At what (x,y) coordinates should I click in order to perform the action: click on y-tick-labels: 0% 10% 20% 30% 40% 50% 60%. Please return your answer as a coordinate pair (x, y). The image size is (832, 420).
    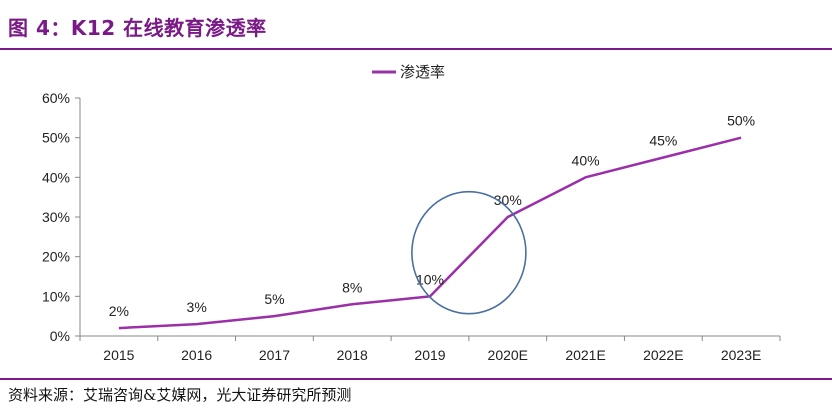
    Looking at the image, I should click on (61, 217).